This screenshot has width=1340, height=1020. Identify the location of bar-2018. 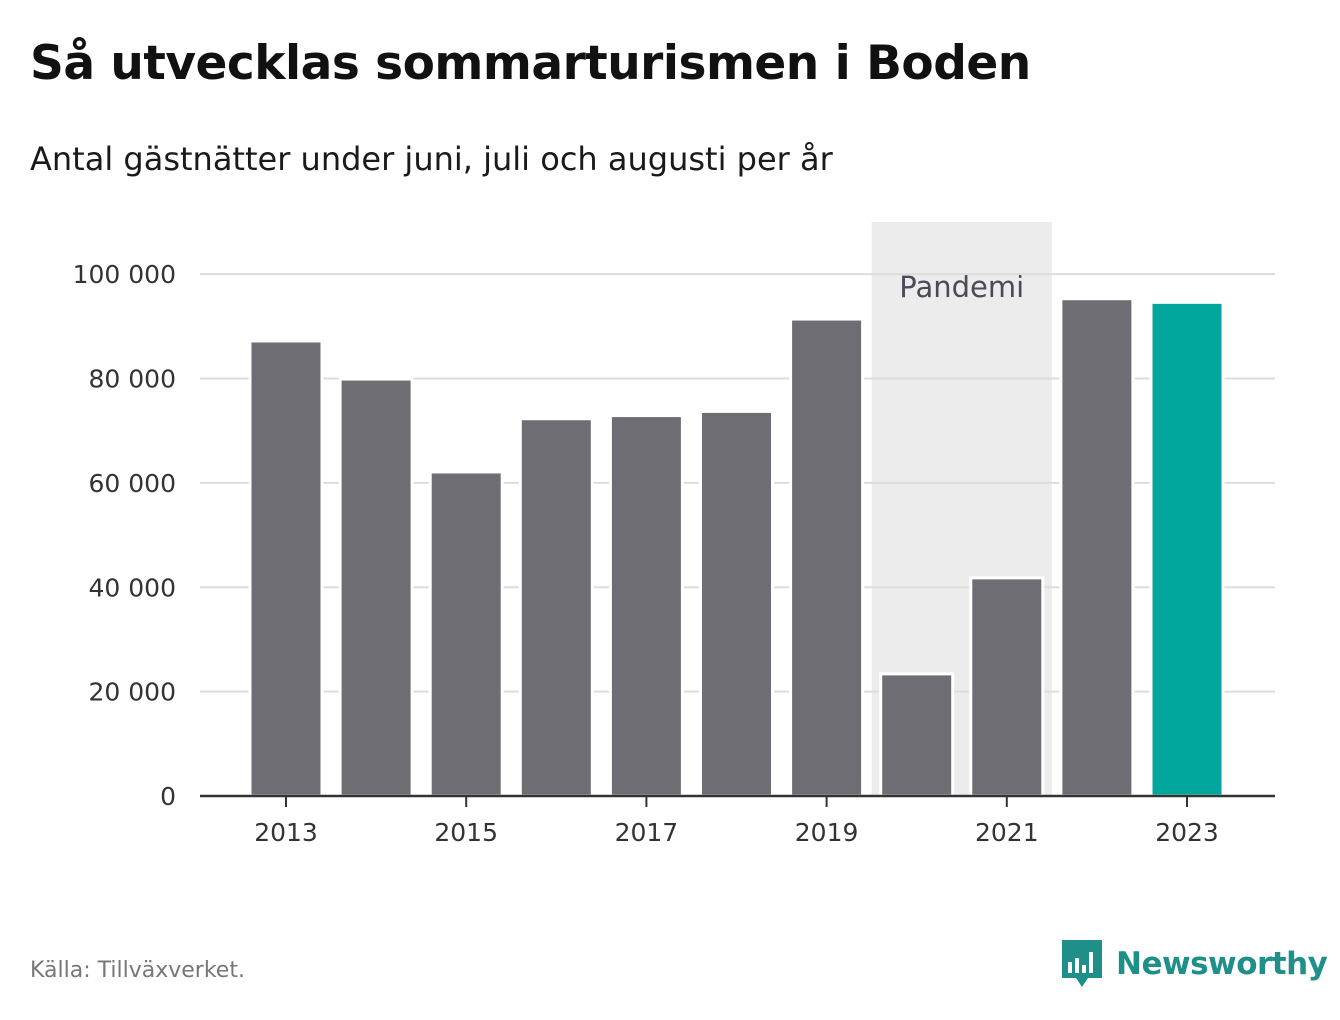
(736, 603).